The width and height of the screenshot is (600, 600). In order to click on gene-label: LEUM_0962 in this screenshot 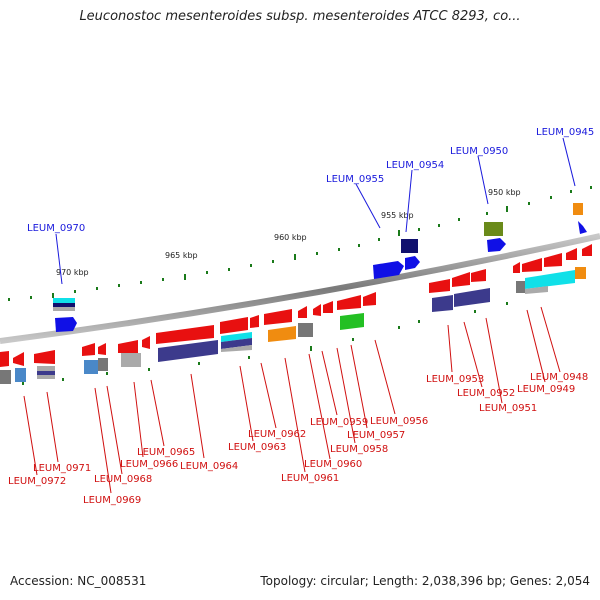, I will do `click(277, 434)`.